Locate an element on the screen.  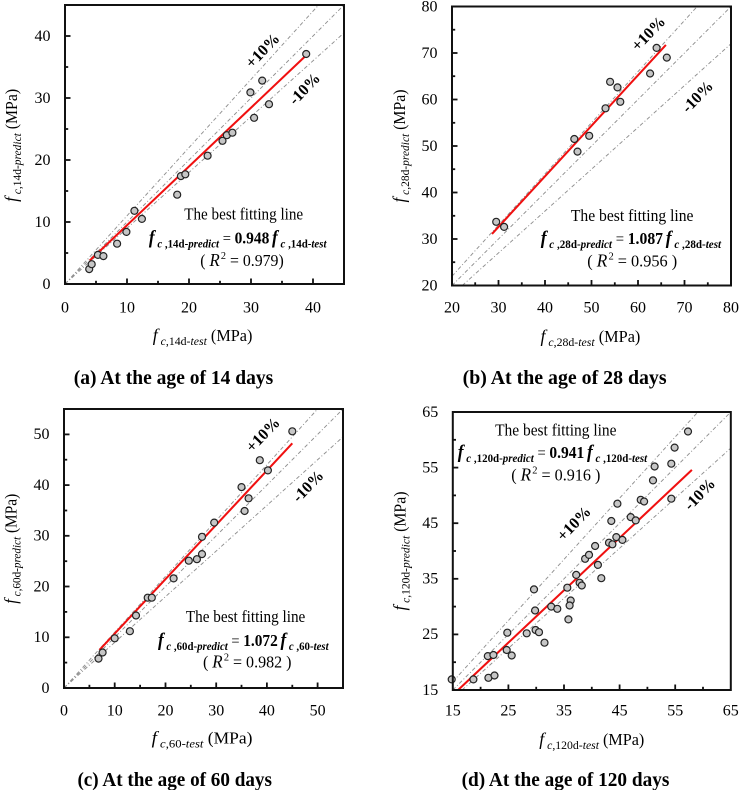
svg-text: f c,120d-predict (MPa) is located at coordinates (401, 551).